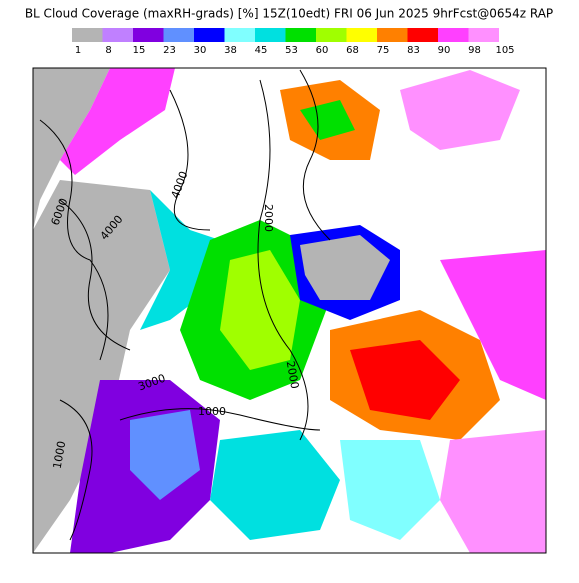 The image size is (579, 583). I want to click on colorbar-label: 1, so click(78, 50).